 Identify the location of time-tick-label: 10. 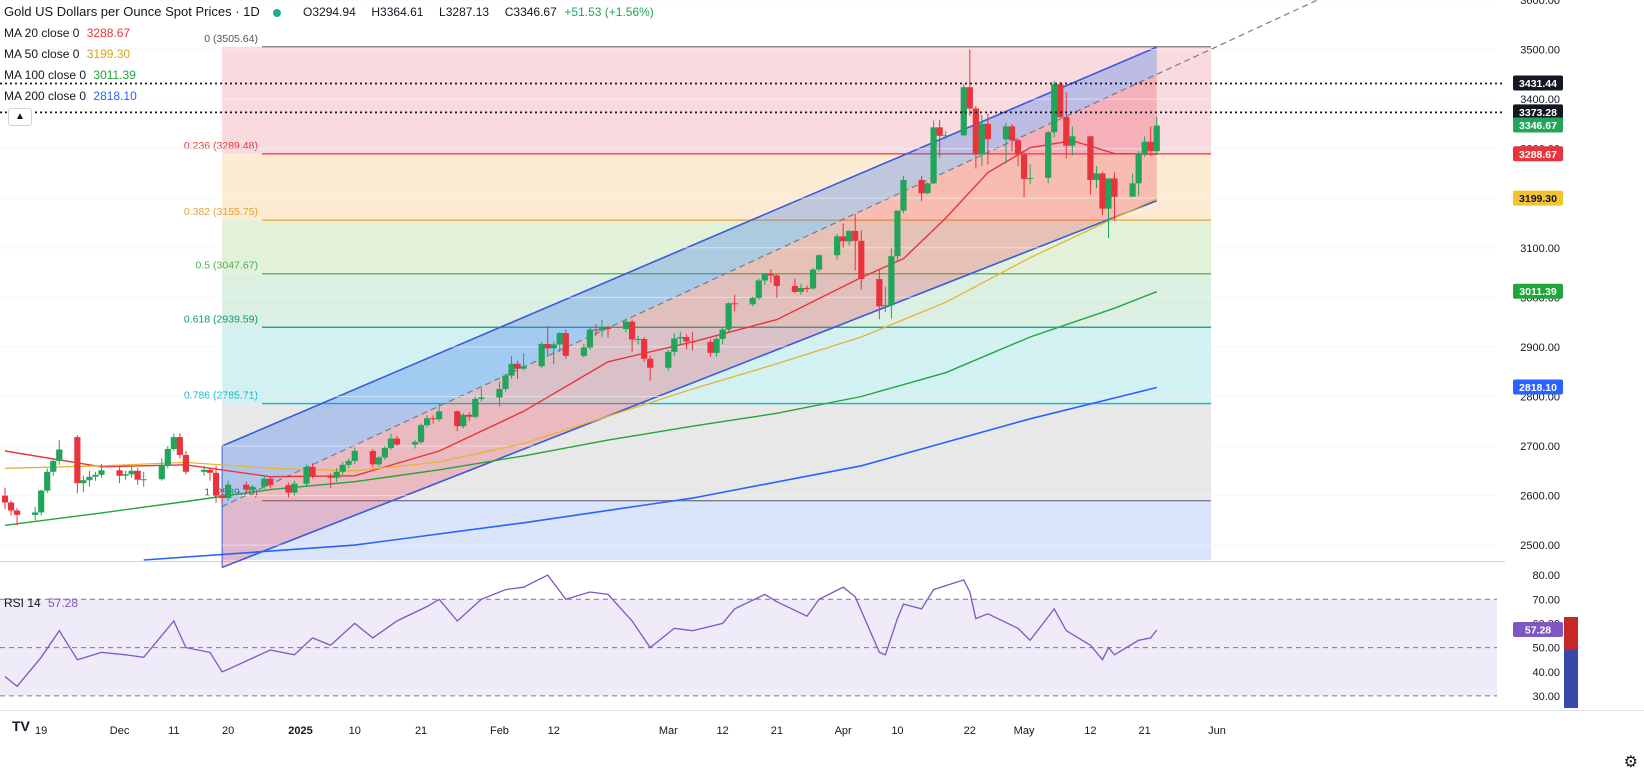
(897, 731).